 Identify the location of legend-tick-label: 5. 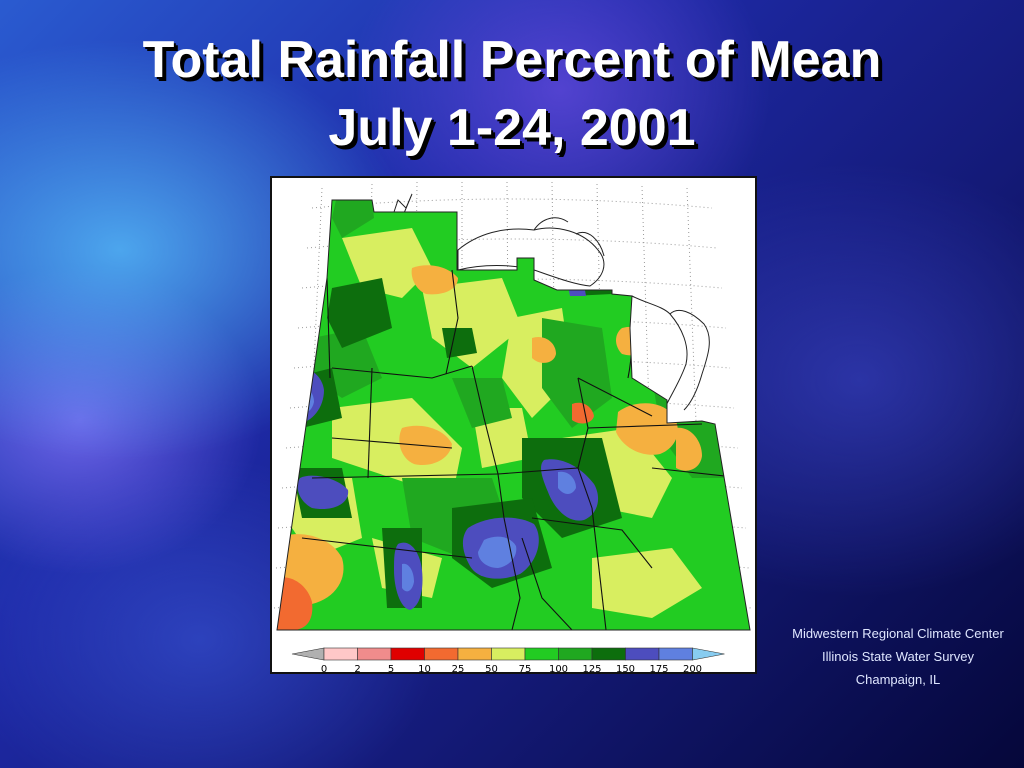
(391, 668).